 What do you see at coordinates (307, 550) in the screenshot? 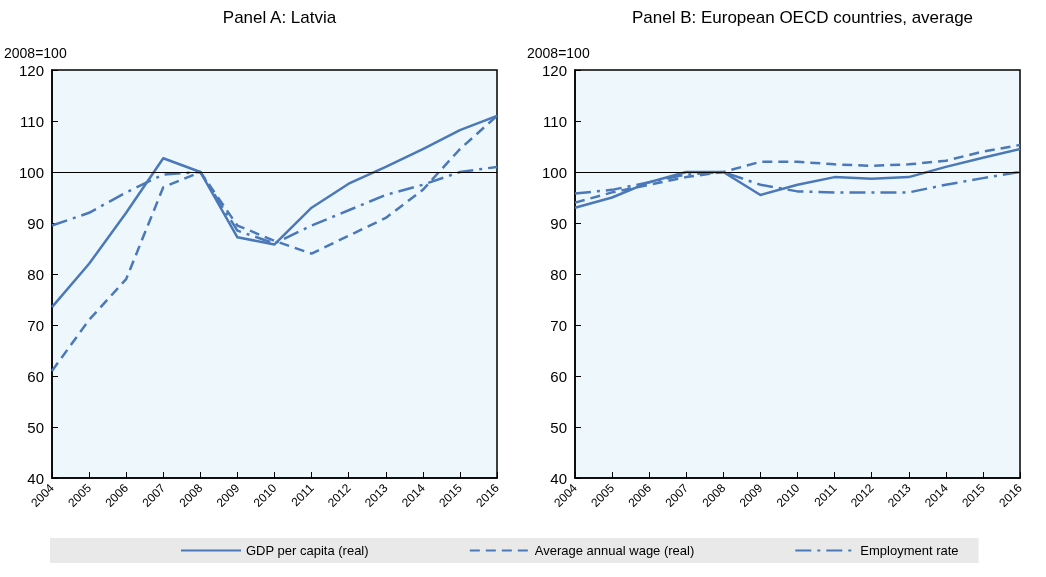
I see `legend-label: GDP per capita (real)` at bounding box center [307, 550].